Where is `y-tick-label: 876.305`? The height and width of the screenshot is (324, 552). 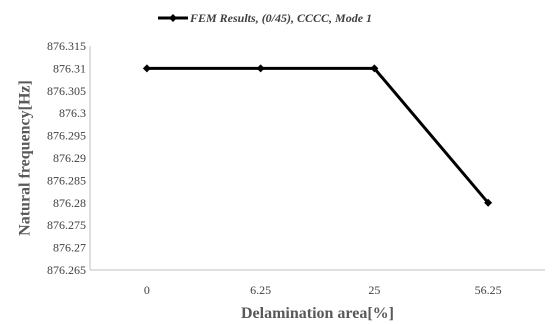 y-tick-label: 876.305 is located at coordinates (66, 91).